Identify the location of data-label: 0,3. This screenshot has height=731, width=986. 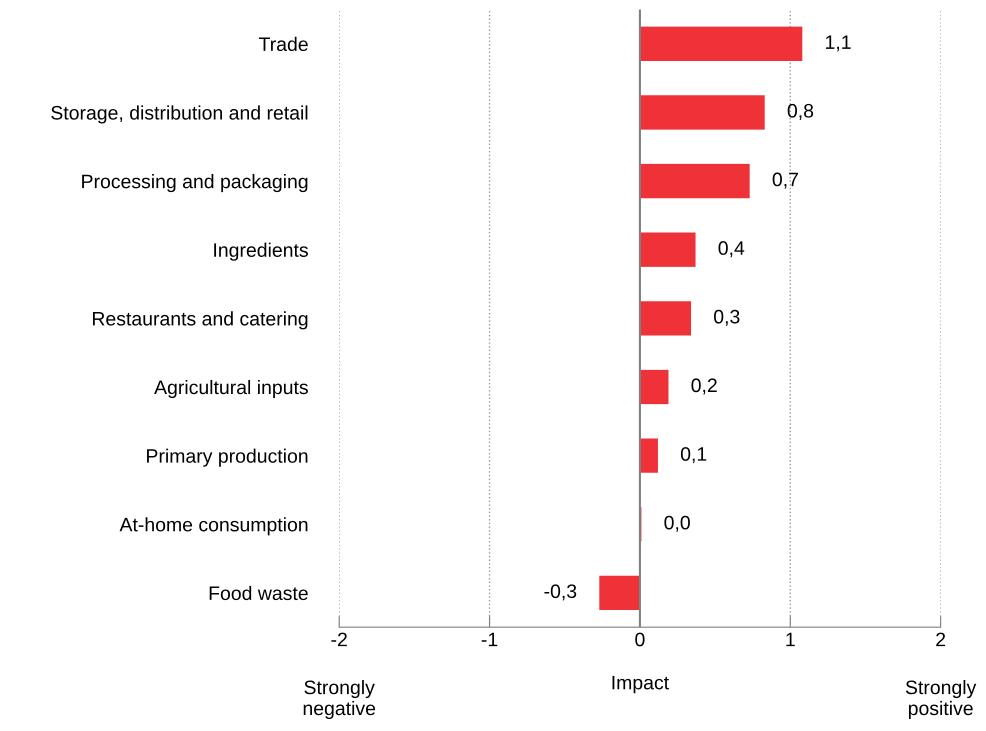
(727, 318).